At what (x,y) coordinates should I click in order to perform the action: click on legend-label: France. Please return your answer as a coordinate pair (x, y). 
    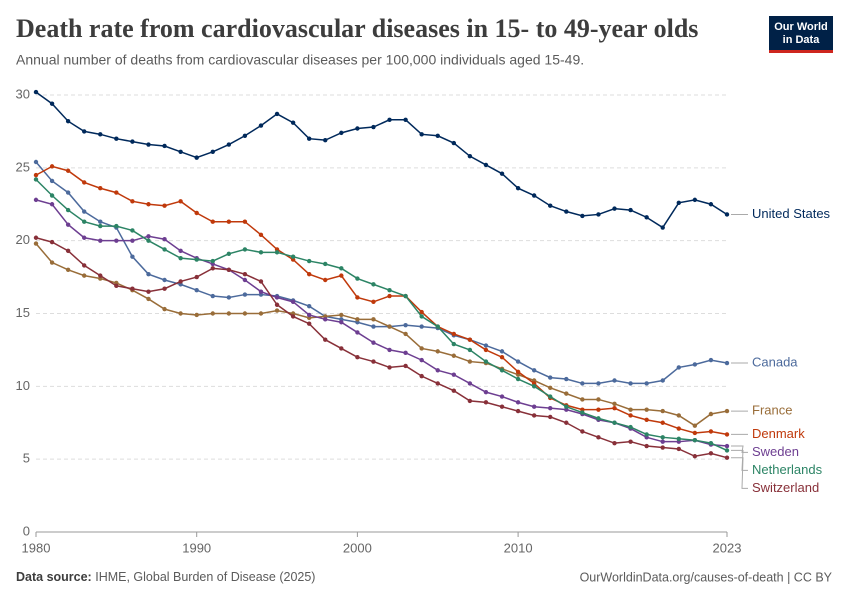
    Looking at the image, I should click on (772, 410).